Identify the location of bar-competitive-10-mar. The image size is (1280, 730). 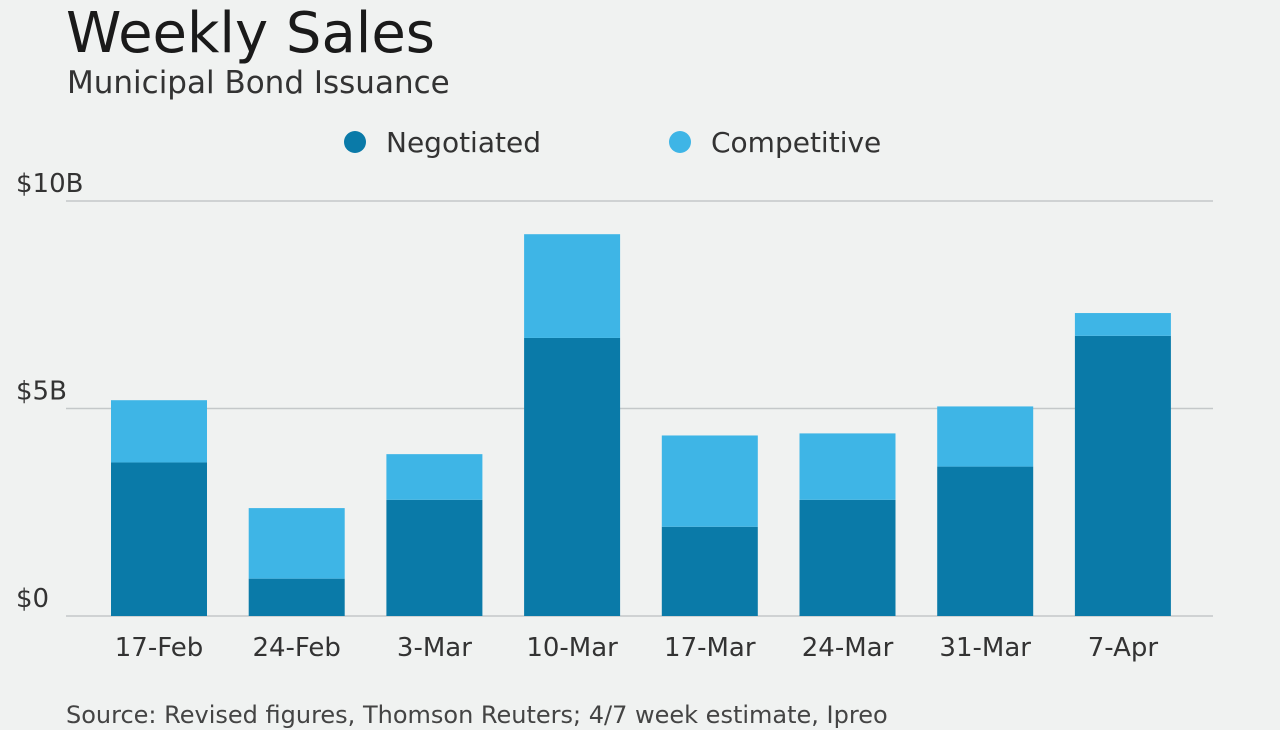
(572, 286).